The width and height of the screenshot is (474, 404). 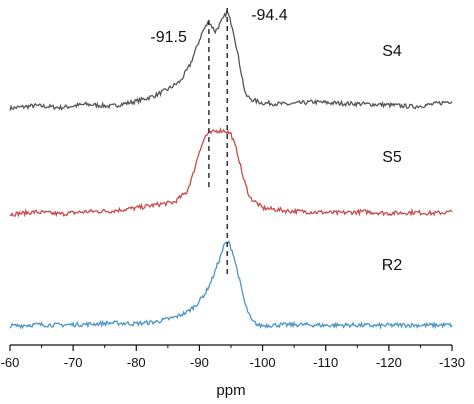 What do you see at coordinates (325, 362) in the screenshot?
I see `x-tick-label: -110` at bounding box center [325, 362].